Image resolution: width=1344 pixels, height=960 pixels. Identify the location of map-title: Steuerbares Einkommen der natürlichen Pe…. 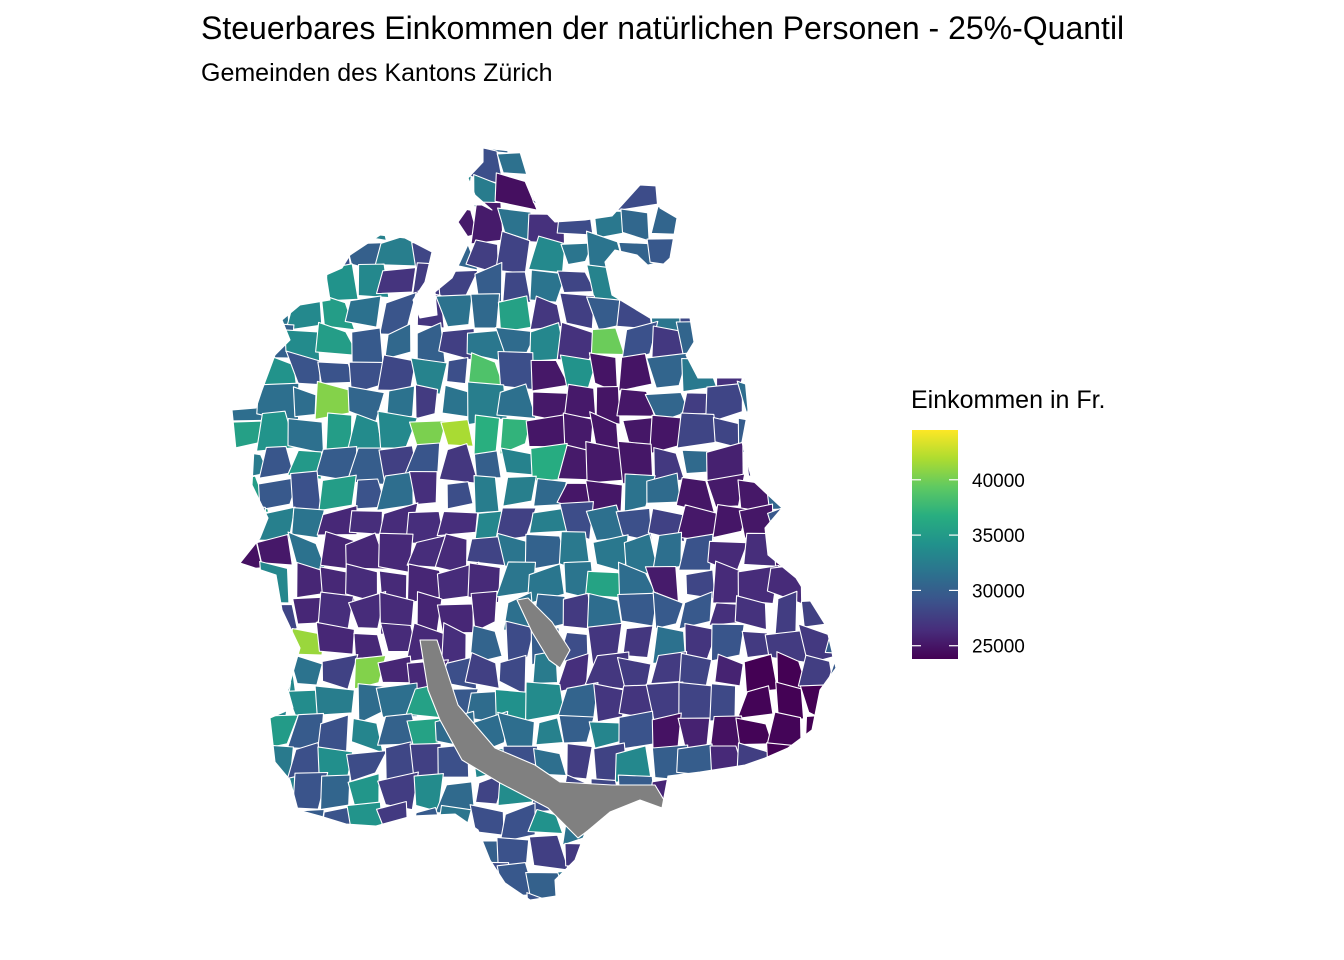
(663, 28).